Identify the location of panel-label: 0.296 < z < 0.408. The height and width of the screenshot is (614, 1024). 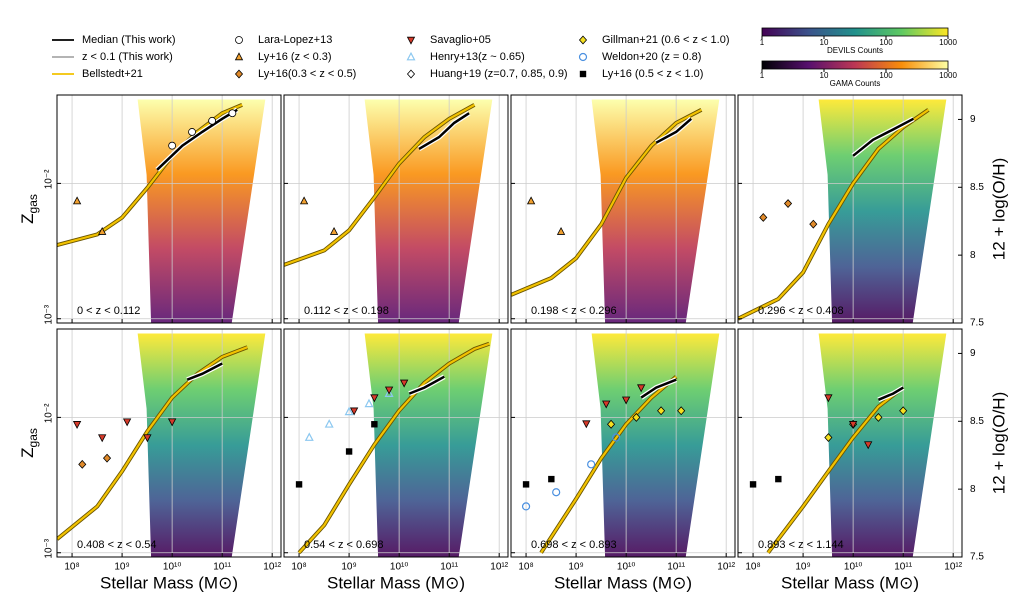
(801, 311).